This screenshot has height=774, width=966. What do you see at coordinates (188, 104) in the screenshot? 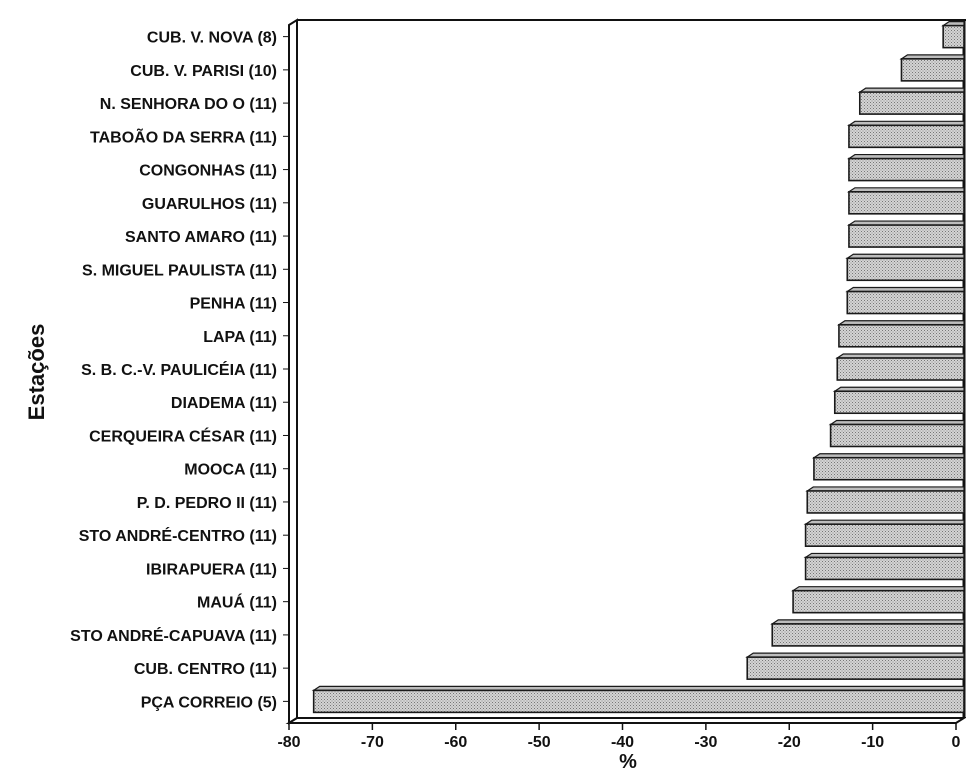
I see `category-label: N. SENHORA DO O (11)` at bounding box center [188, 104].